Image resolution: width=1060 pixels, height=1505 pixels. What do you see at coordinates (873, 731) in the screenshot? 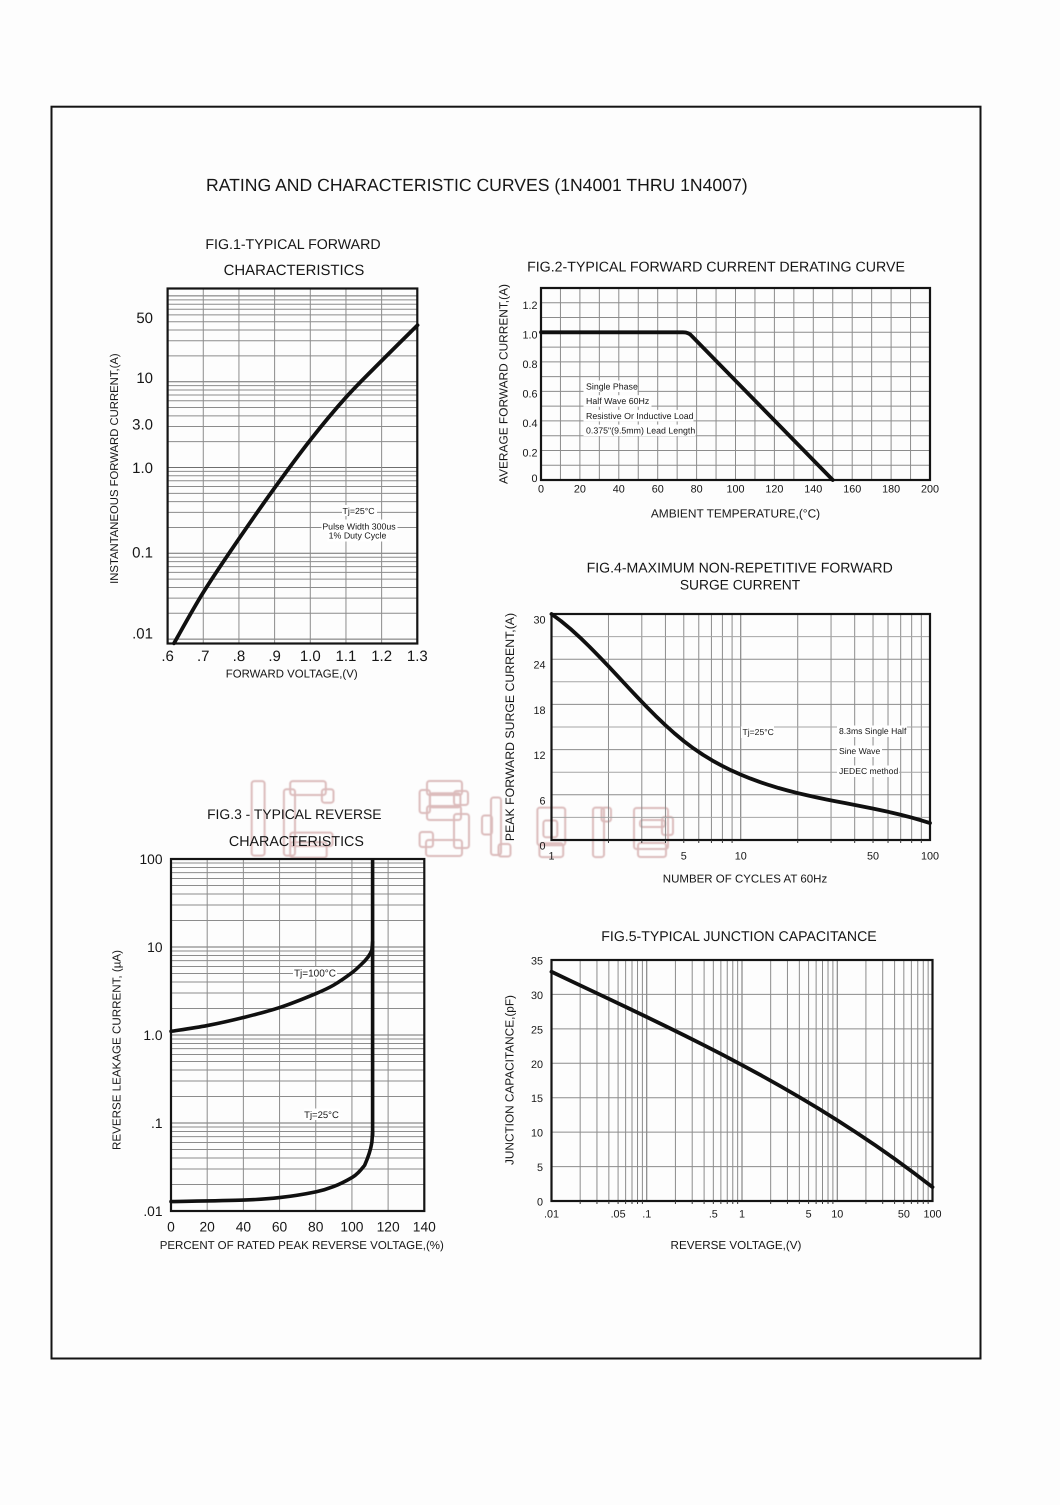
I see `svg-text: 8.3ms Single Half` at bounding box center [873, 731].